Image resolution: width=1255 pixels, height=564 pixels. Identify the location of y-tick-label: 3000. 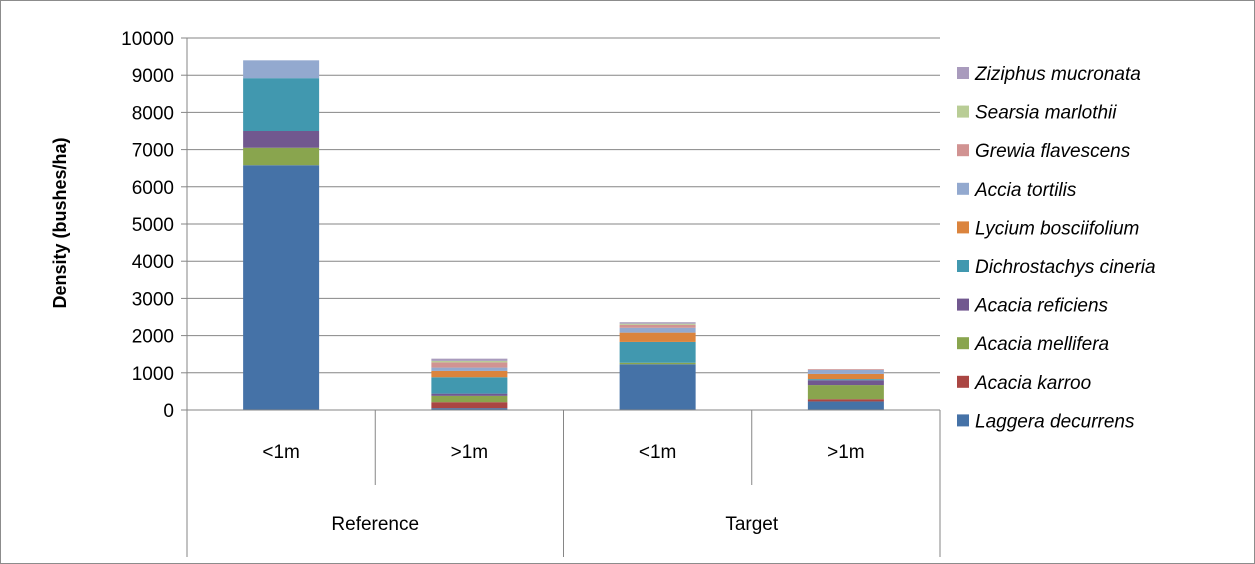
(153, 299).